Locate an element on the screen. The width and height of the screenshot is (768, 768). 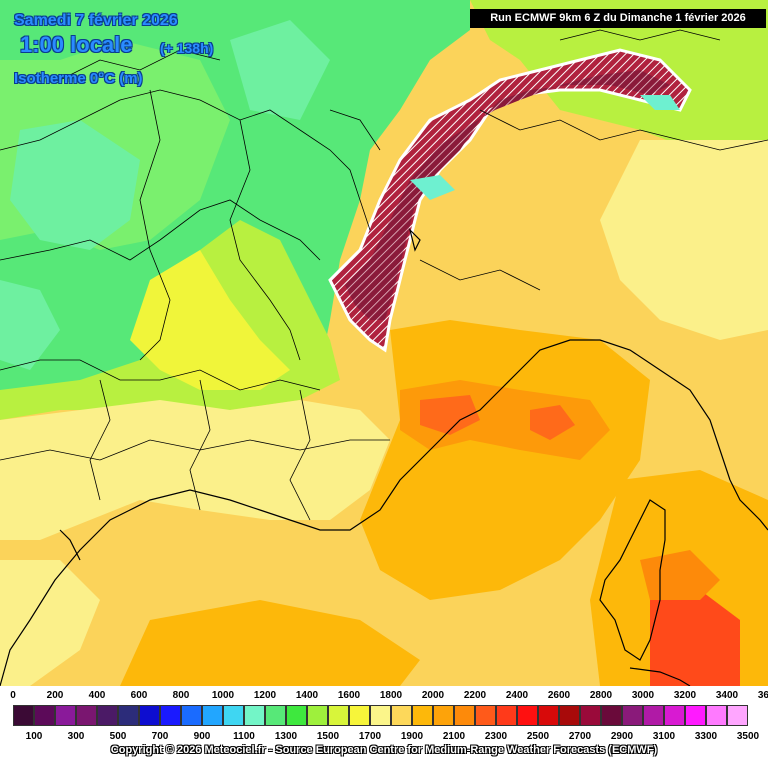
legend-label: 1700 is located at coordinates (370, 736).